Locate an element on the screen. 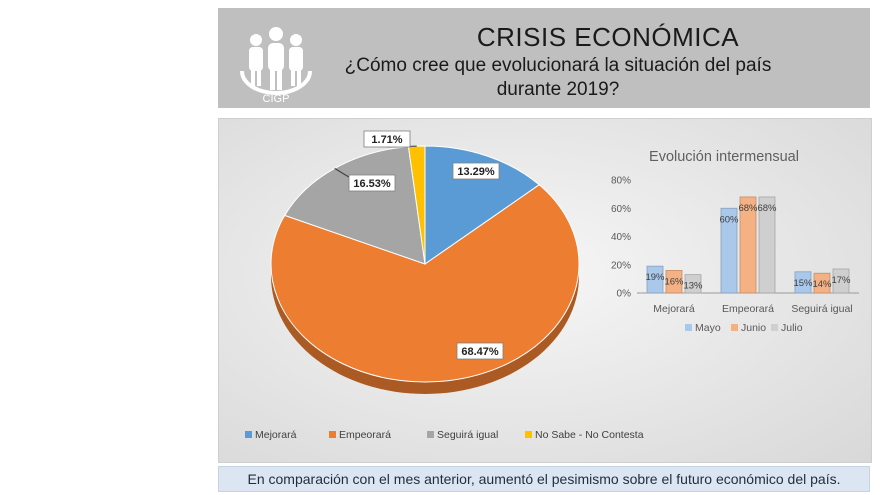 Image resolution: width=880 pixels, height=495 pixels. bar-label-1-2: 16% is located at coordinates (674, 281).